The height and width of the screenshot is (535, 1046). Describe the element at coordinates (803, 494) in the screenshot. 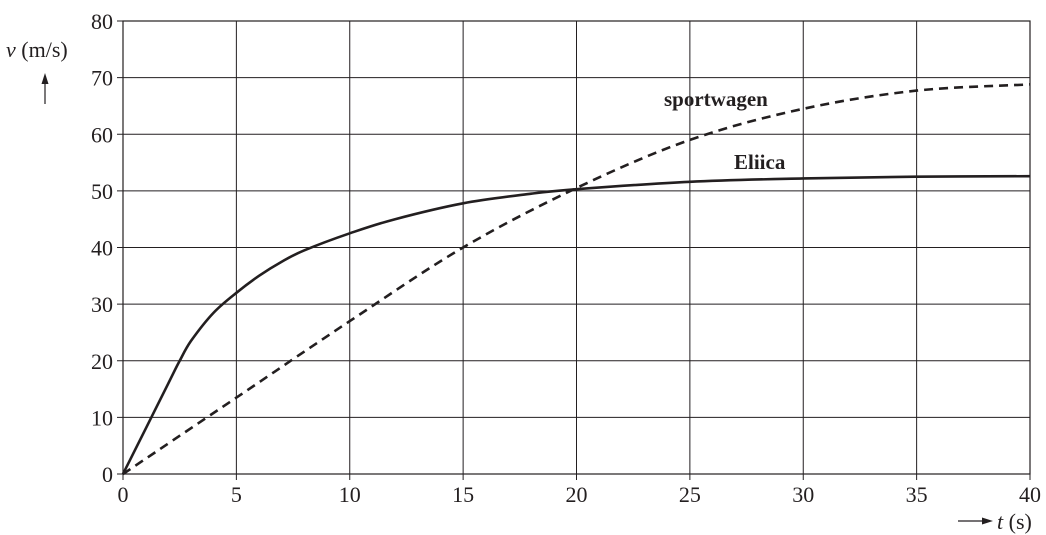

I see `x-tick-label: 30` at that location.